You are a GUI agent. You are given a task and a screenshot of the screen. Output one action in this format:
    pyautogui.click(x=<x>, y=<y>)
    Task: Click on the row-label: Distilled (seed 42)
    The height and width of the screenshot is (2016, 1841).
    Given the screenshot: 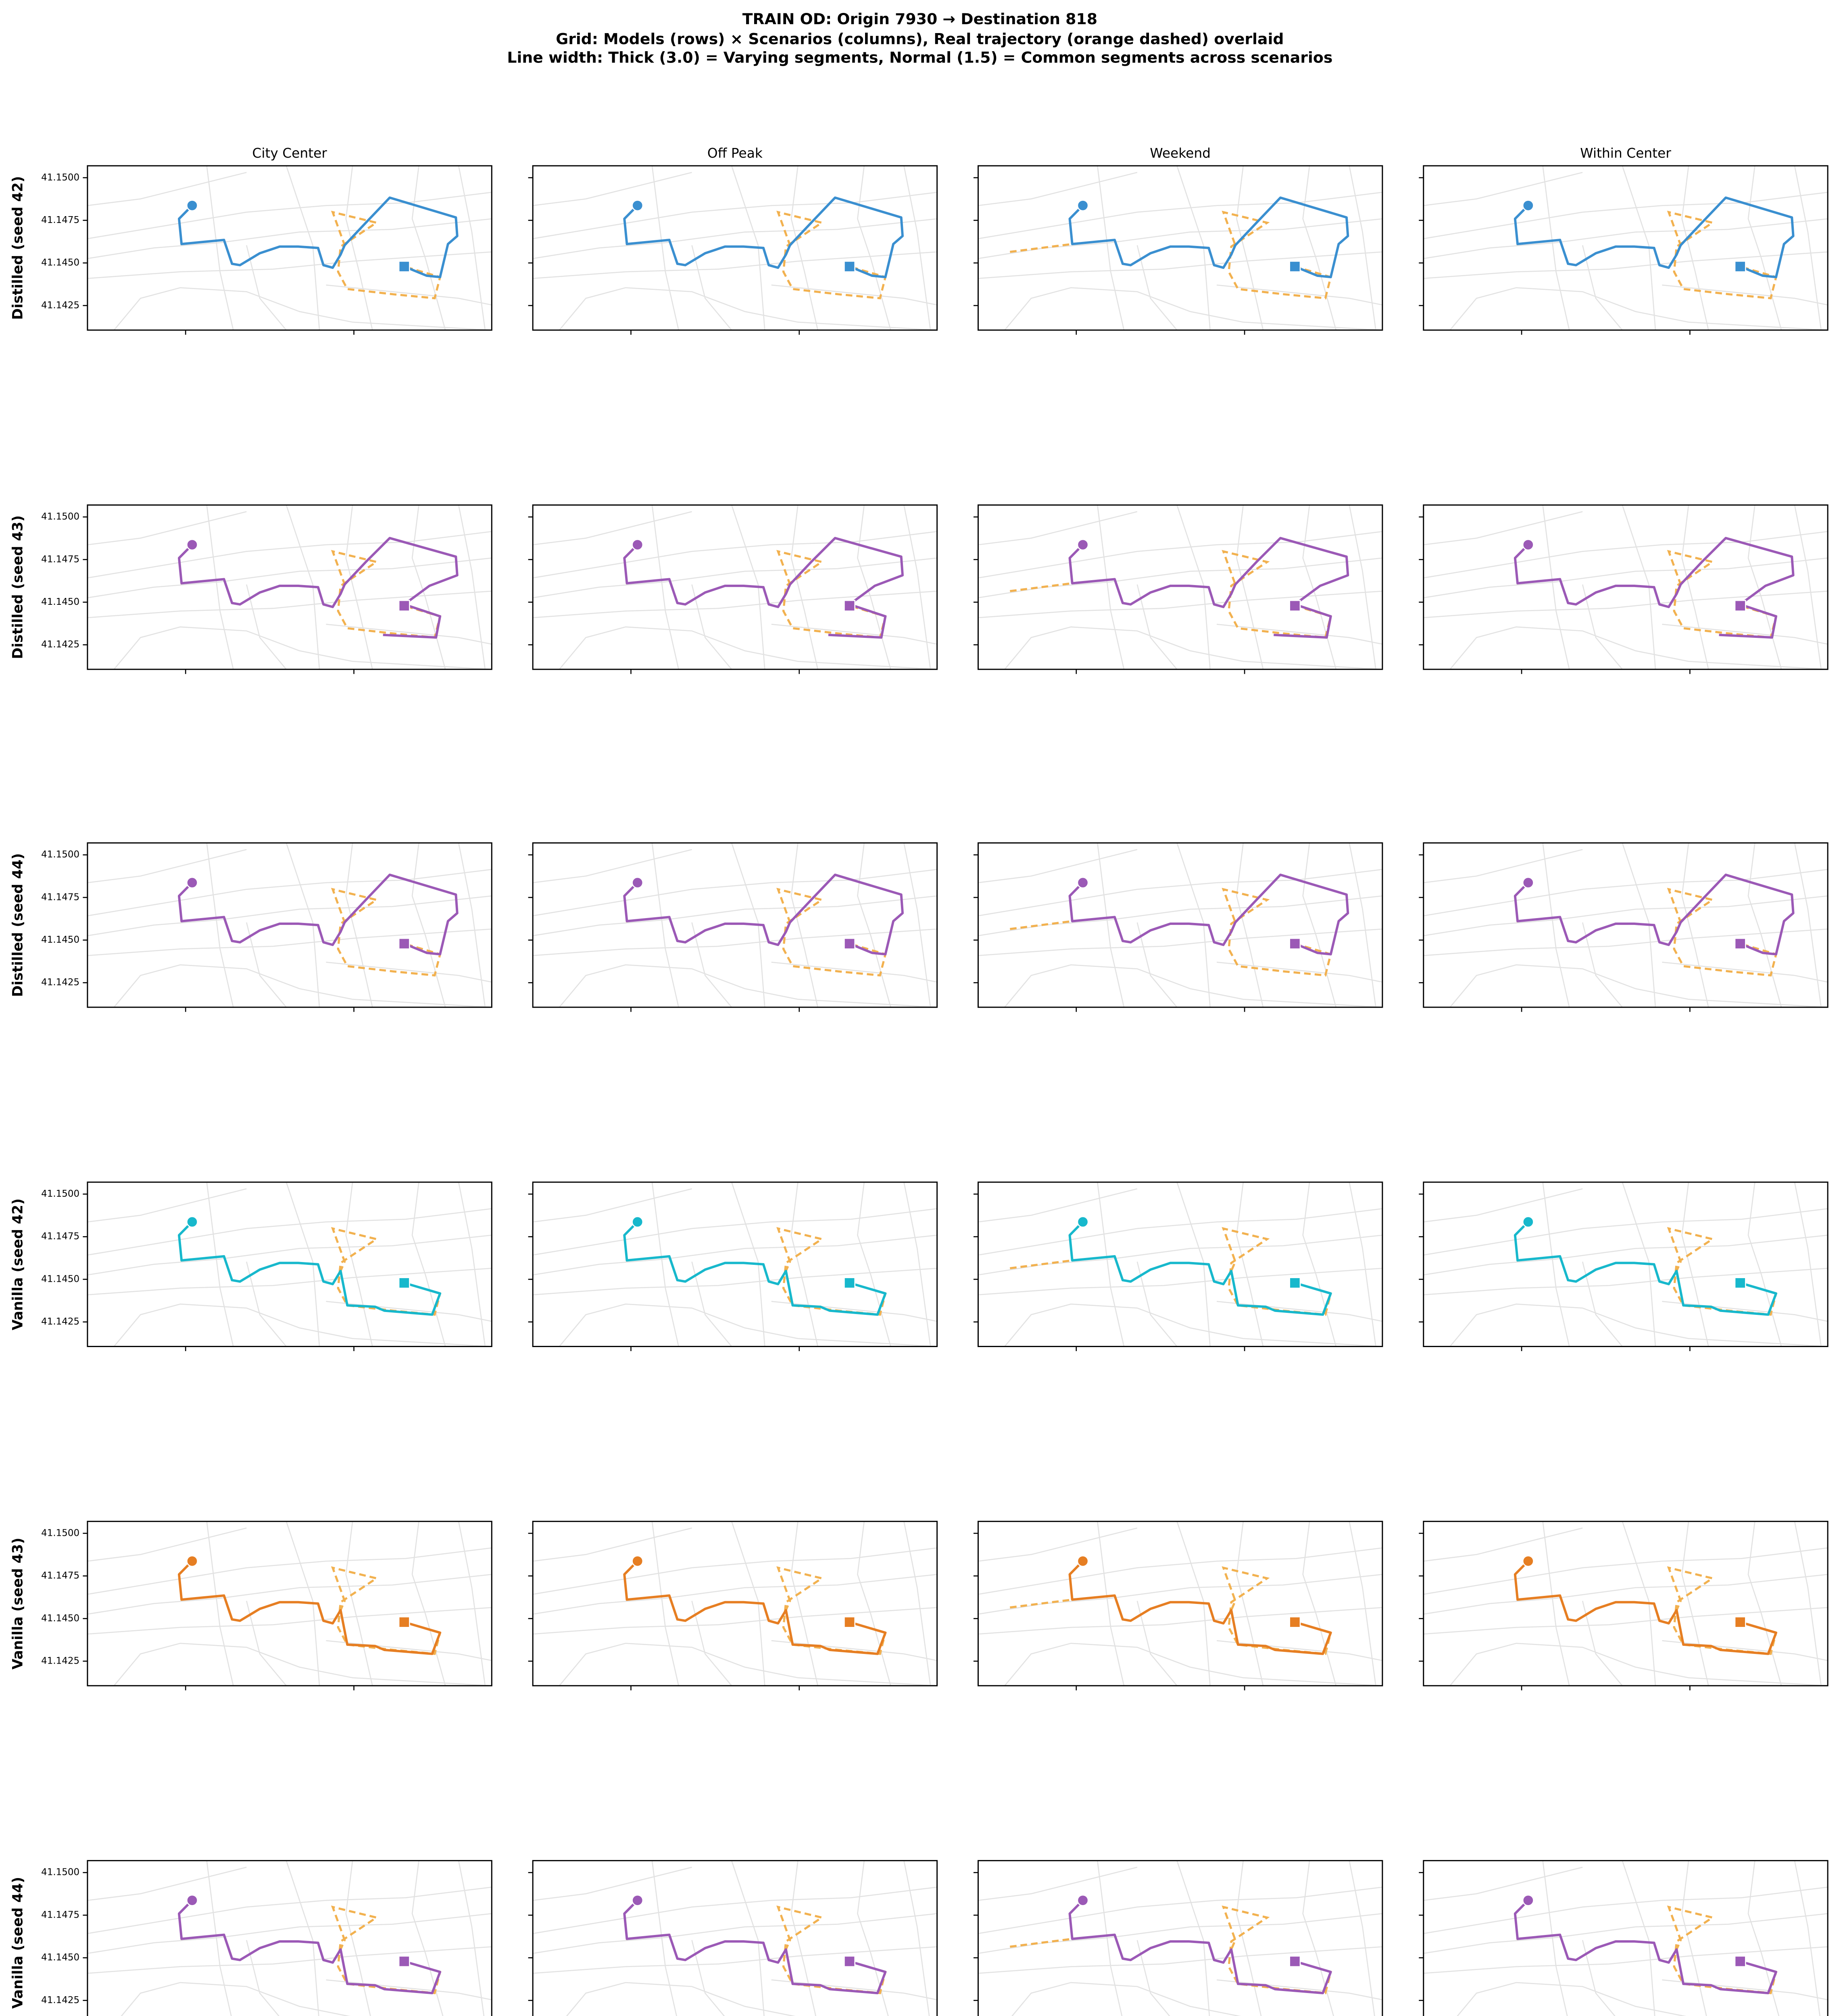 What is the action you would take?
    pyautogui.click(x=18, y=248)
    